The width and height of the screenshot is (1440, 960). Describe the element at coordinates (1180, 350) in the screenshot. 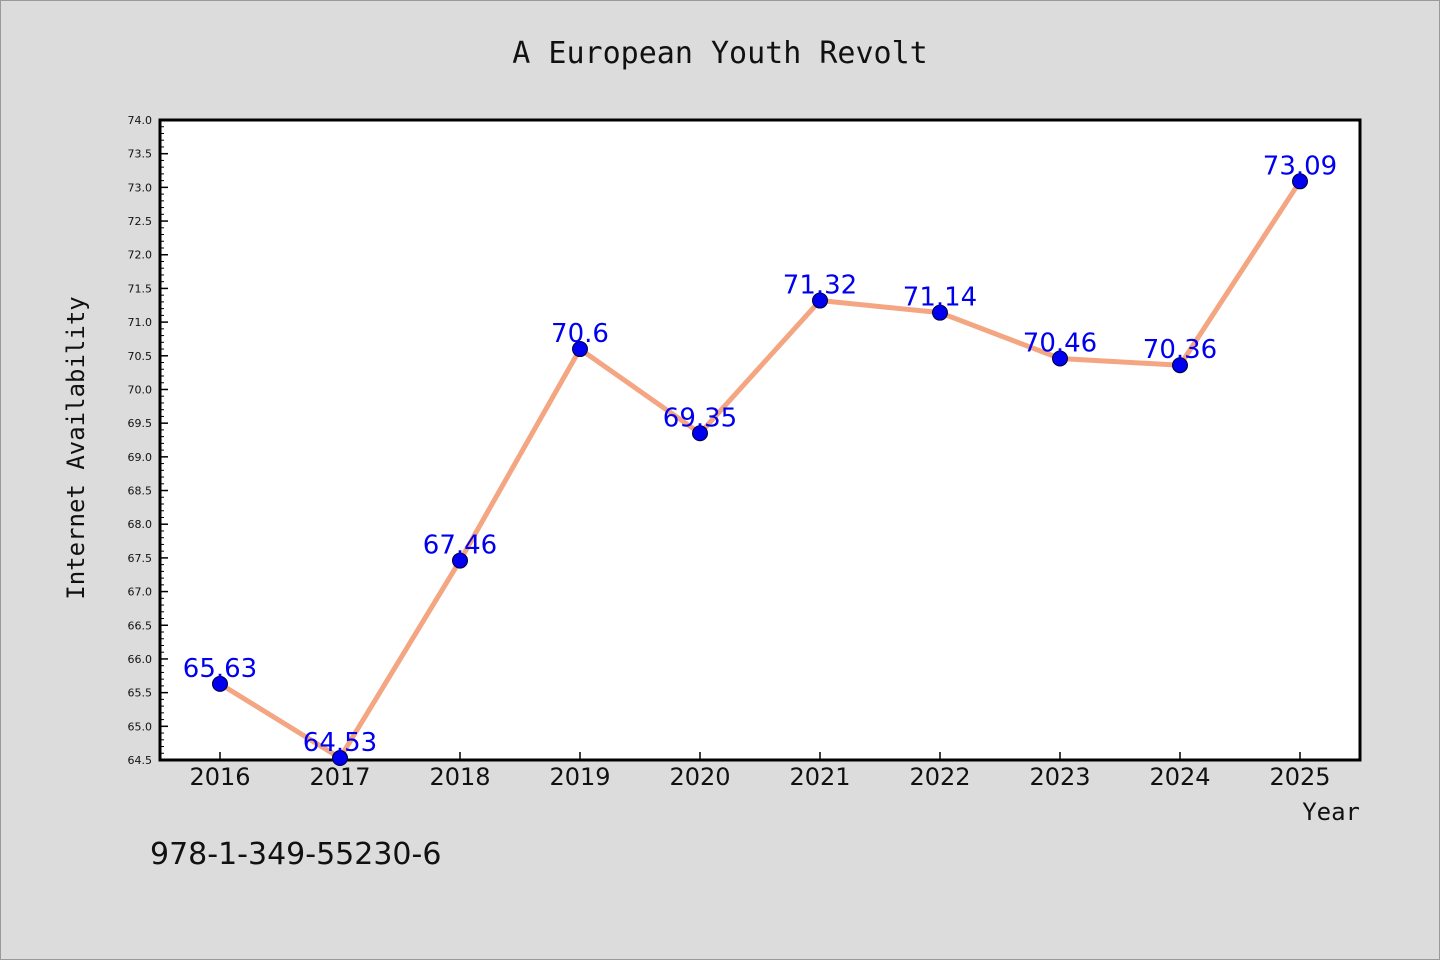

I see `data-label: 70.36` at that location.